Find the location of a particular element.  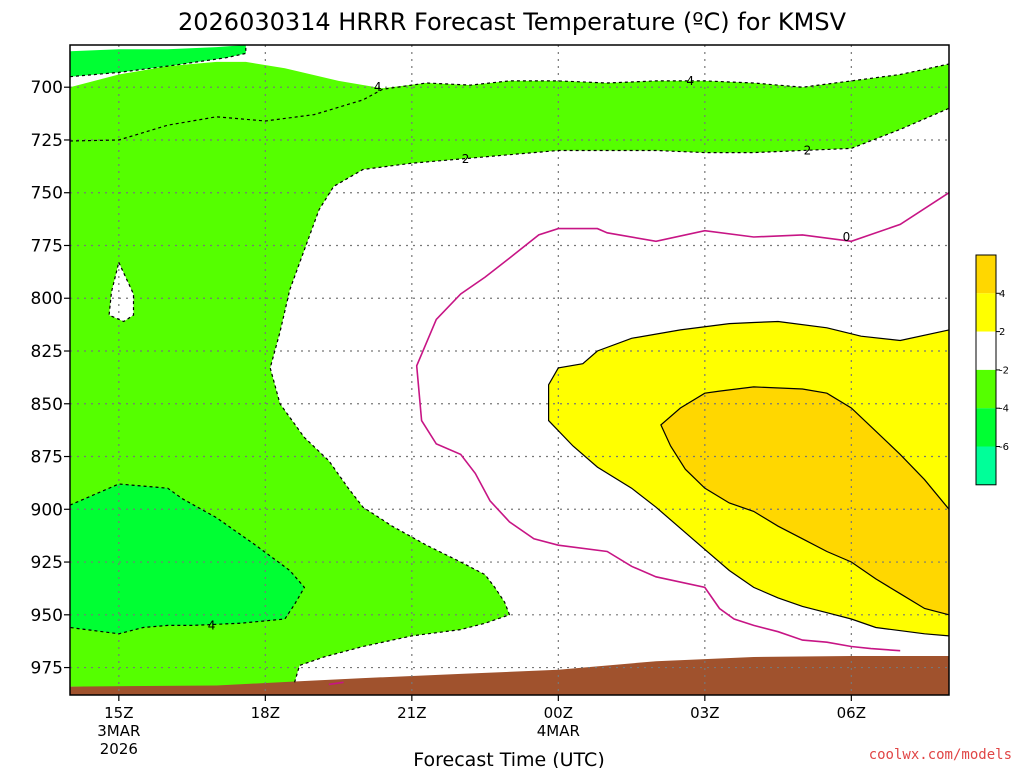

y-tick-label: 775 is located at coordinates (47, 246).